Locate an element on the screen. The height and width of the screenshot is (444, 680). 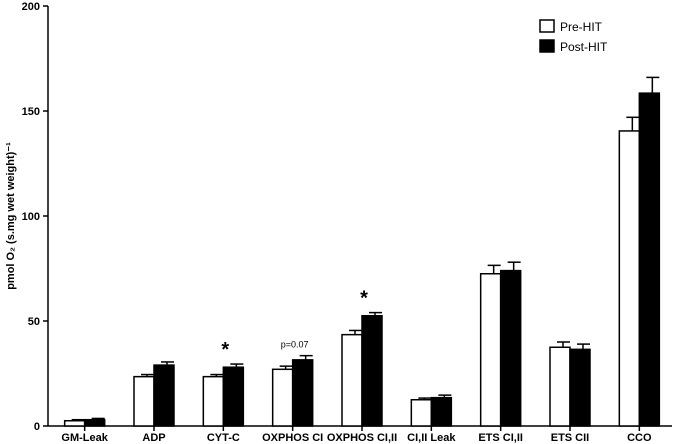
legend: Pre-HIT Post-HIT is located at coordinates (573, 36).